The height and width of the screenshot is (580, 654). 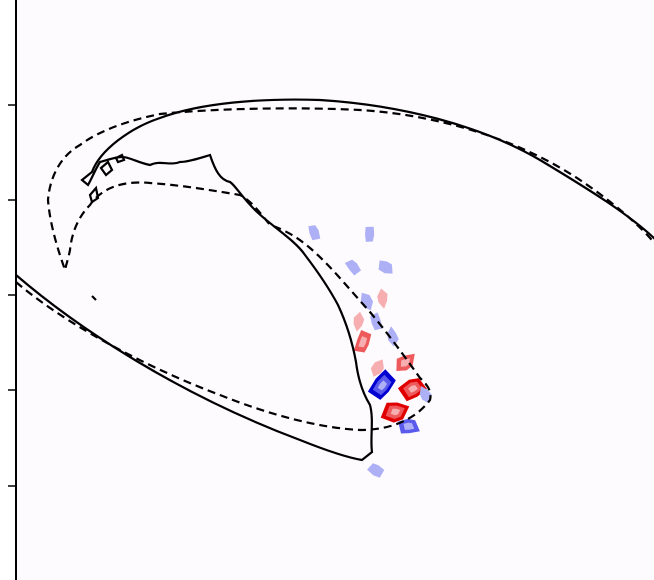 What do you see at coordinates (12, 295) in the screenshot?
I see `y-axis-ticks` at bounding box center [12, 295].